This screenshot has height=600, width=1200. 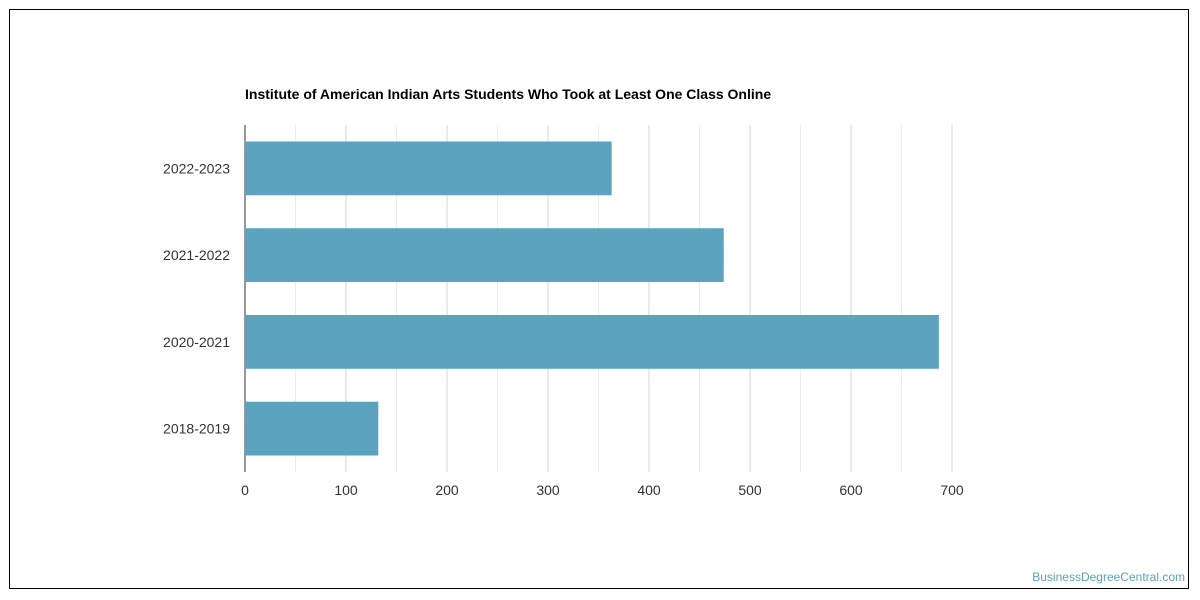 I want to click on x-tick-label: 500, so click(x=750, y=490).